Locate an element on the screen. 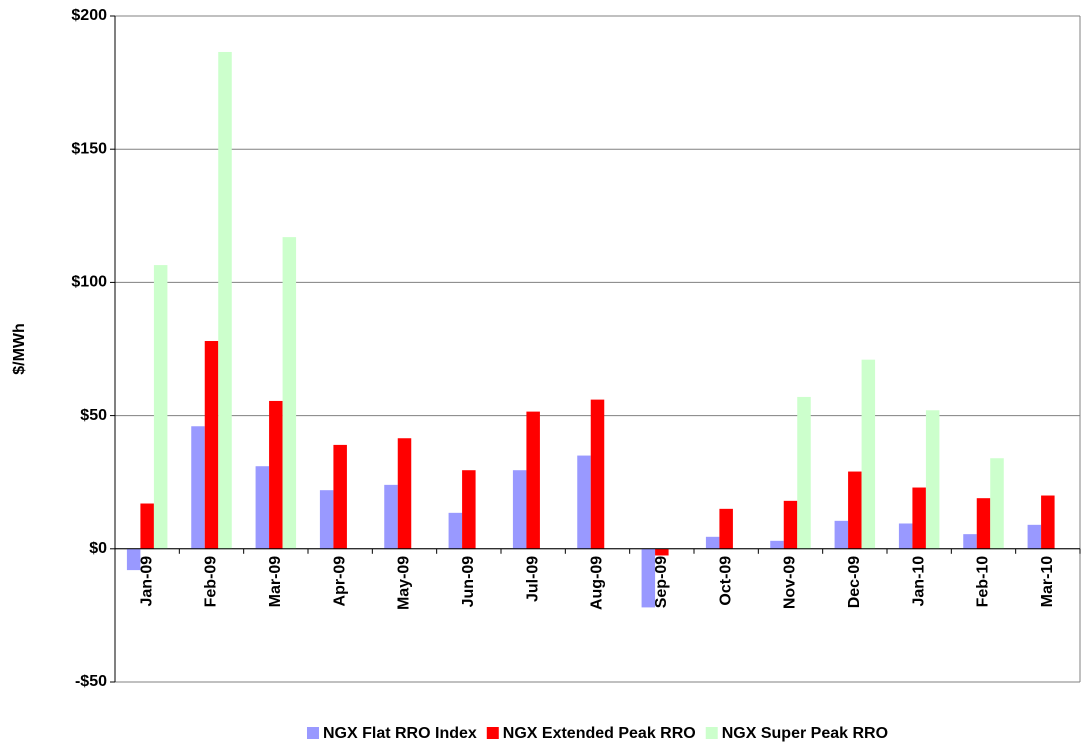 The width and height of the screenshot is (1082, 748). x-tick-label: Jan-09 is located at coordinates (146, 581).